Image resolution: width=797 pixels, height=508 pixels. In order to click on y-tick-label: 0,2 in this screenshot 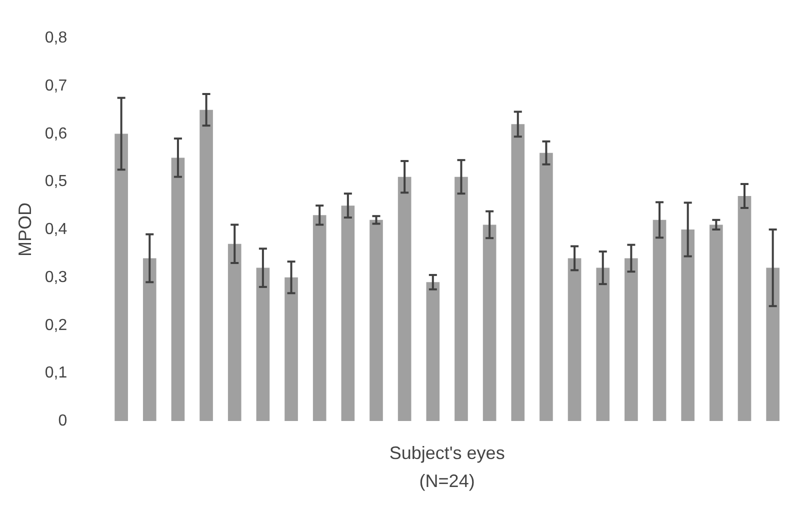, I will do `click(56, 325)`.